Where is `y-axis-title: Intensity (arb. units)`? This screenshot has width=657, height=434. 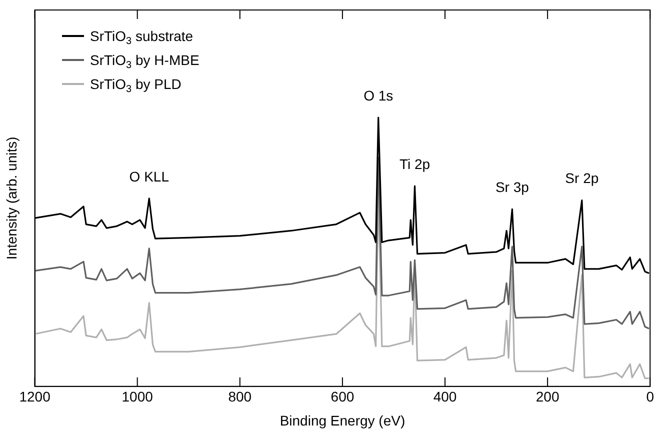
y-axis-title: Intensity (arb. units) is located at coordinates (11, 198).